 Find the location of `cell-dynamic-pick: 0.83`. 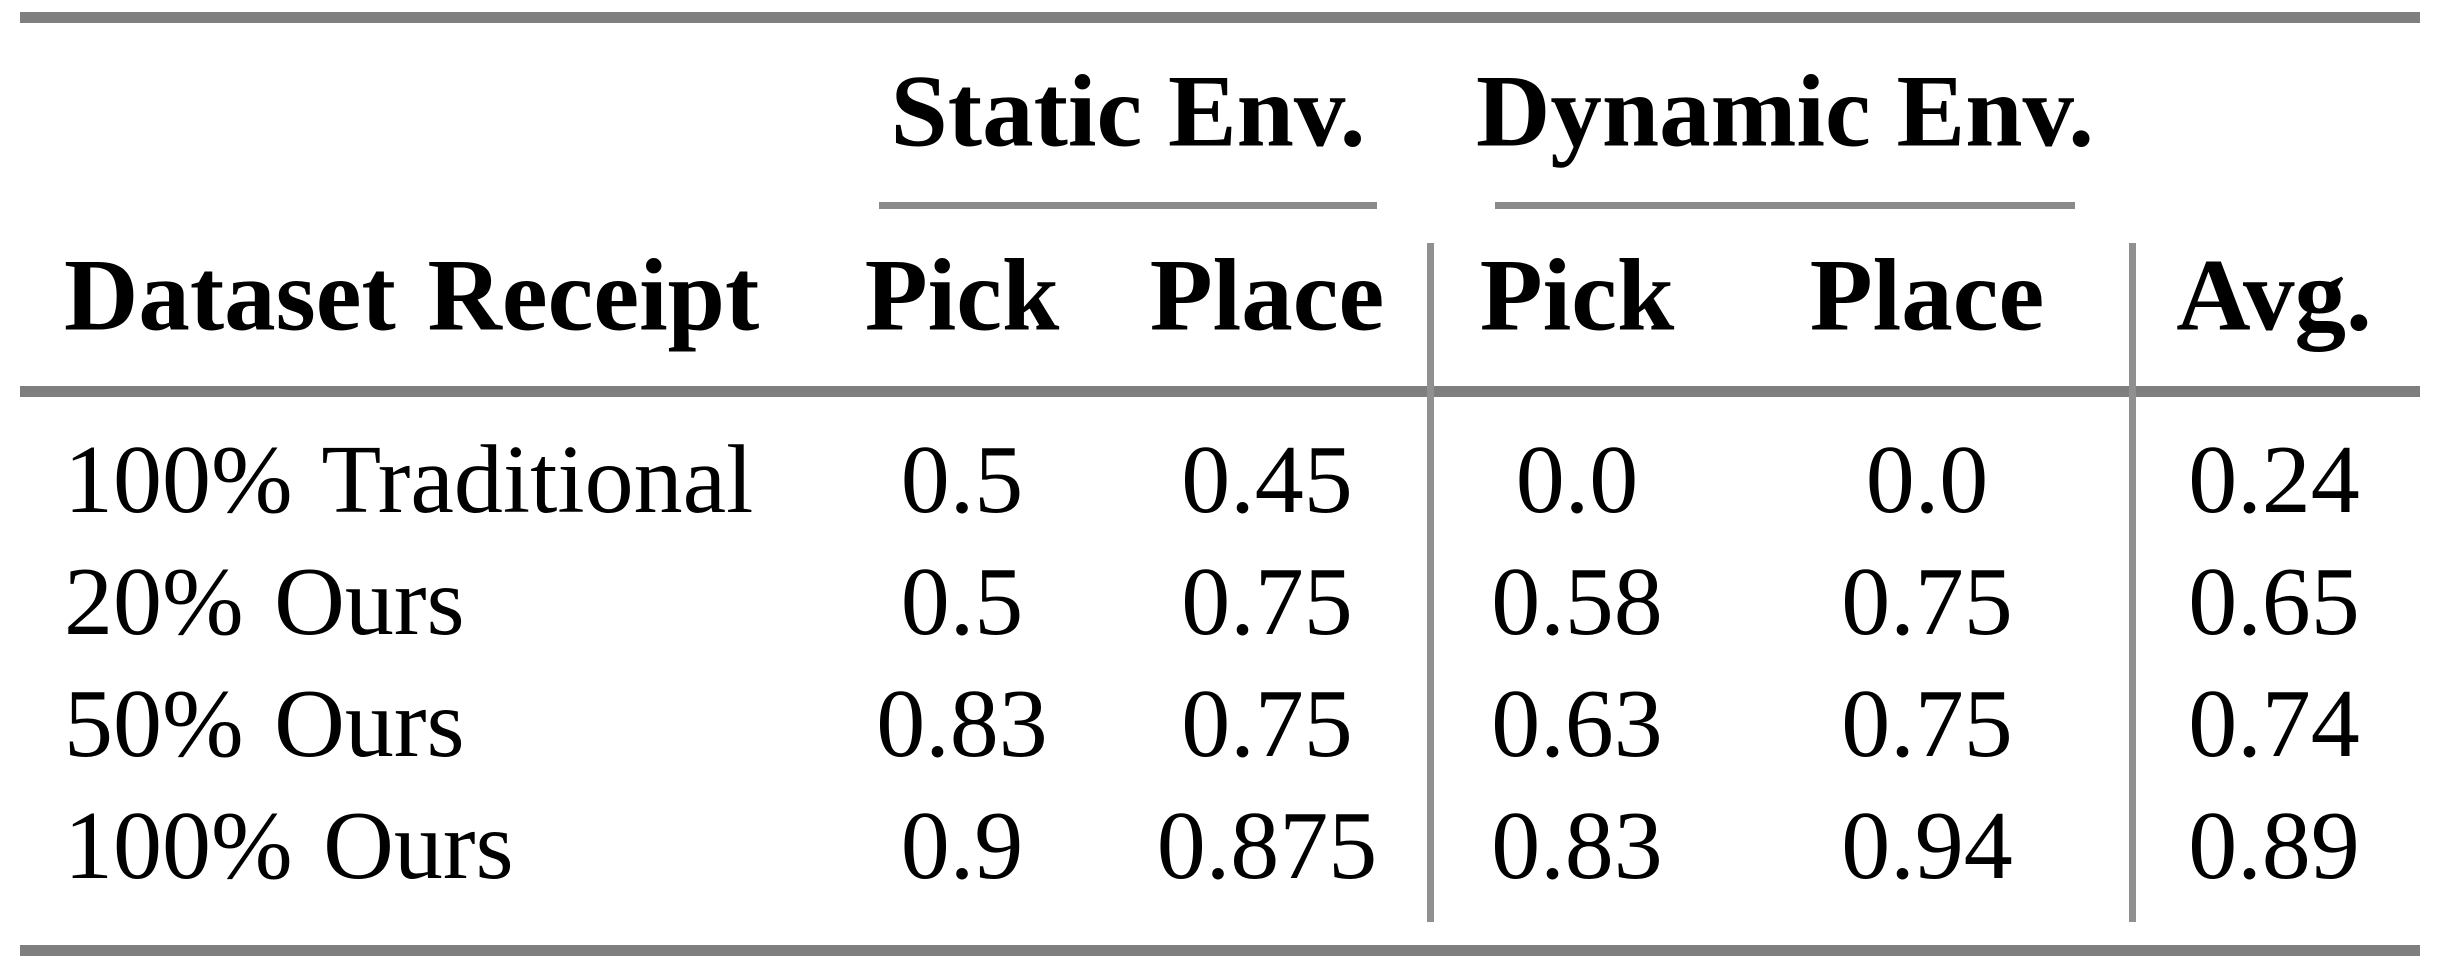

cell-dynamic-pick: 0.83 is located at coordinates (1577, 846).